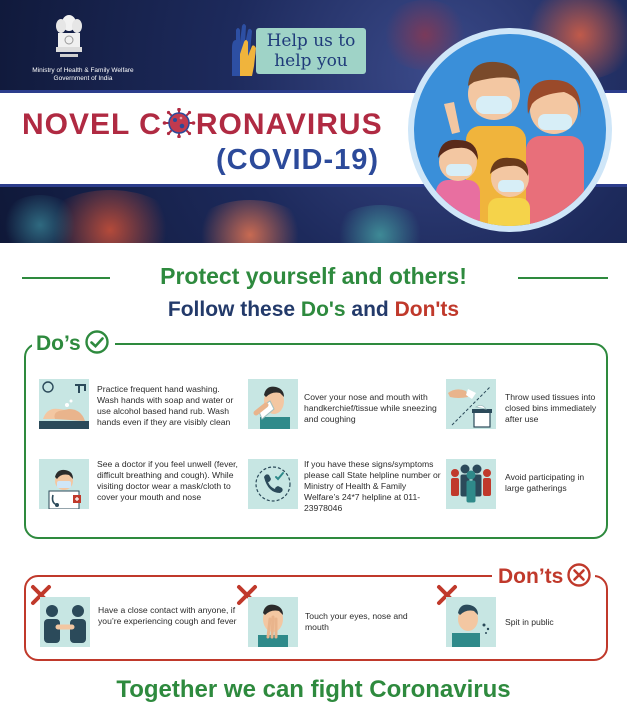 Image resolution: width=627 pixels, height=720 pixels. I want to click on crowd-icon, so click(471, 484).